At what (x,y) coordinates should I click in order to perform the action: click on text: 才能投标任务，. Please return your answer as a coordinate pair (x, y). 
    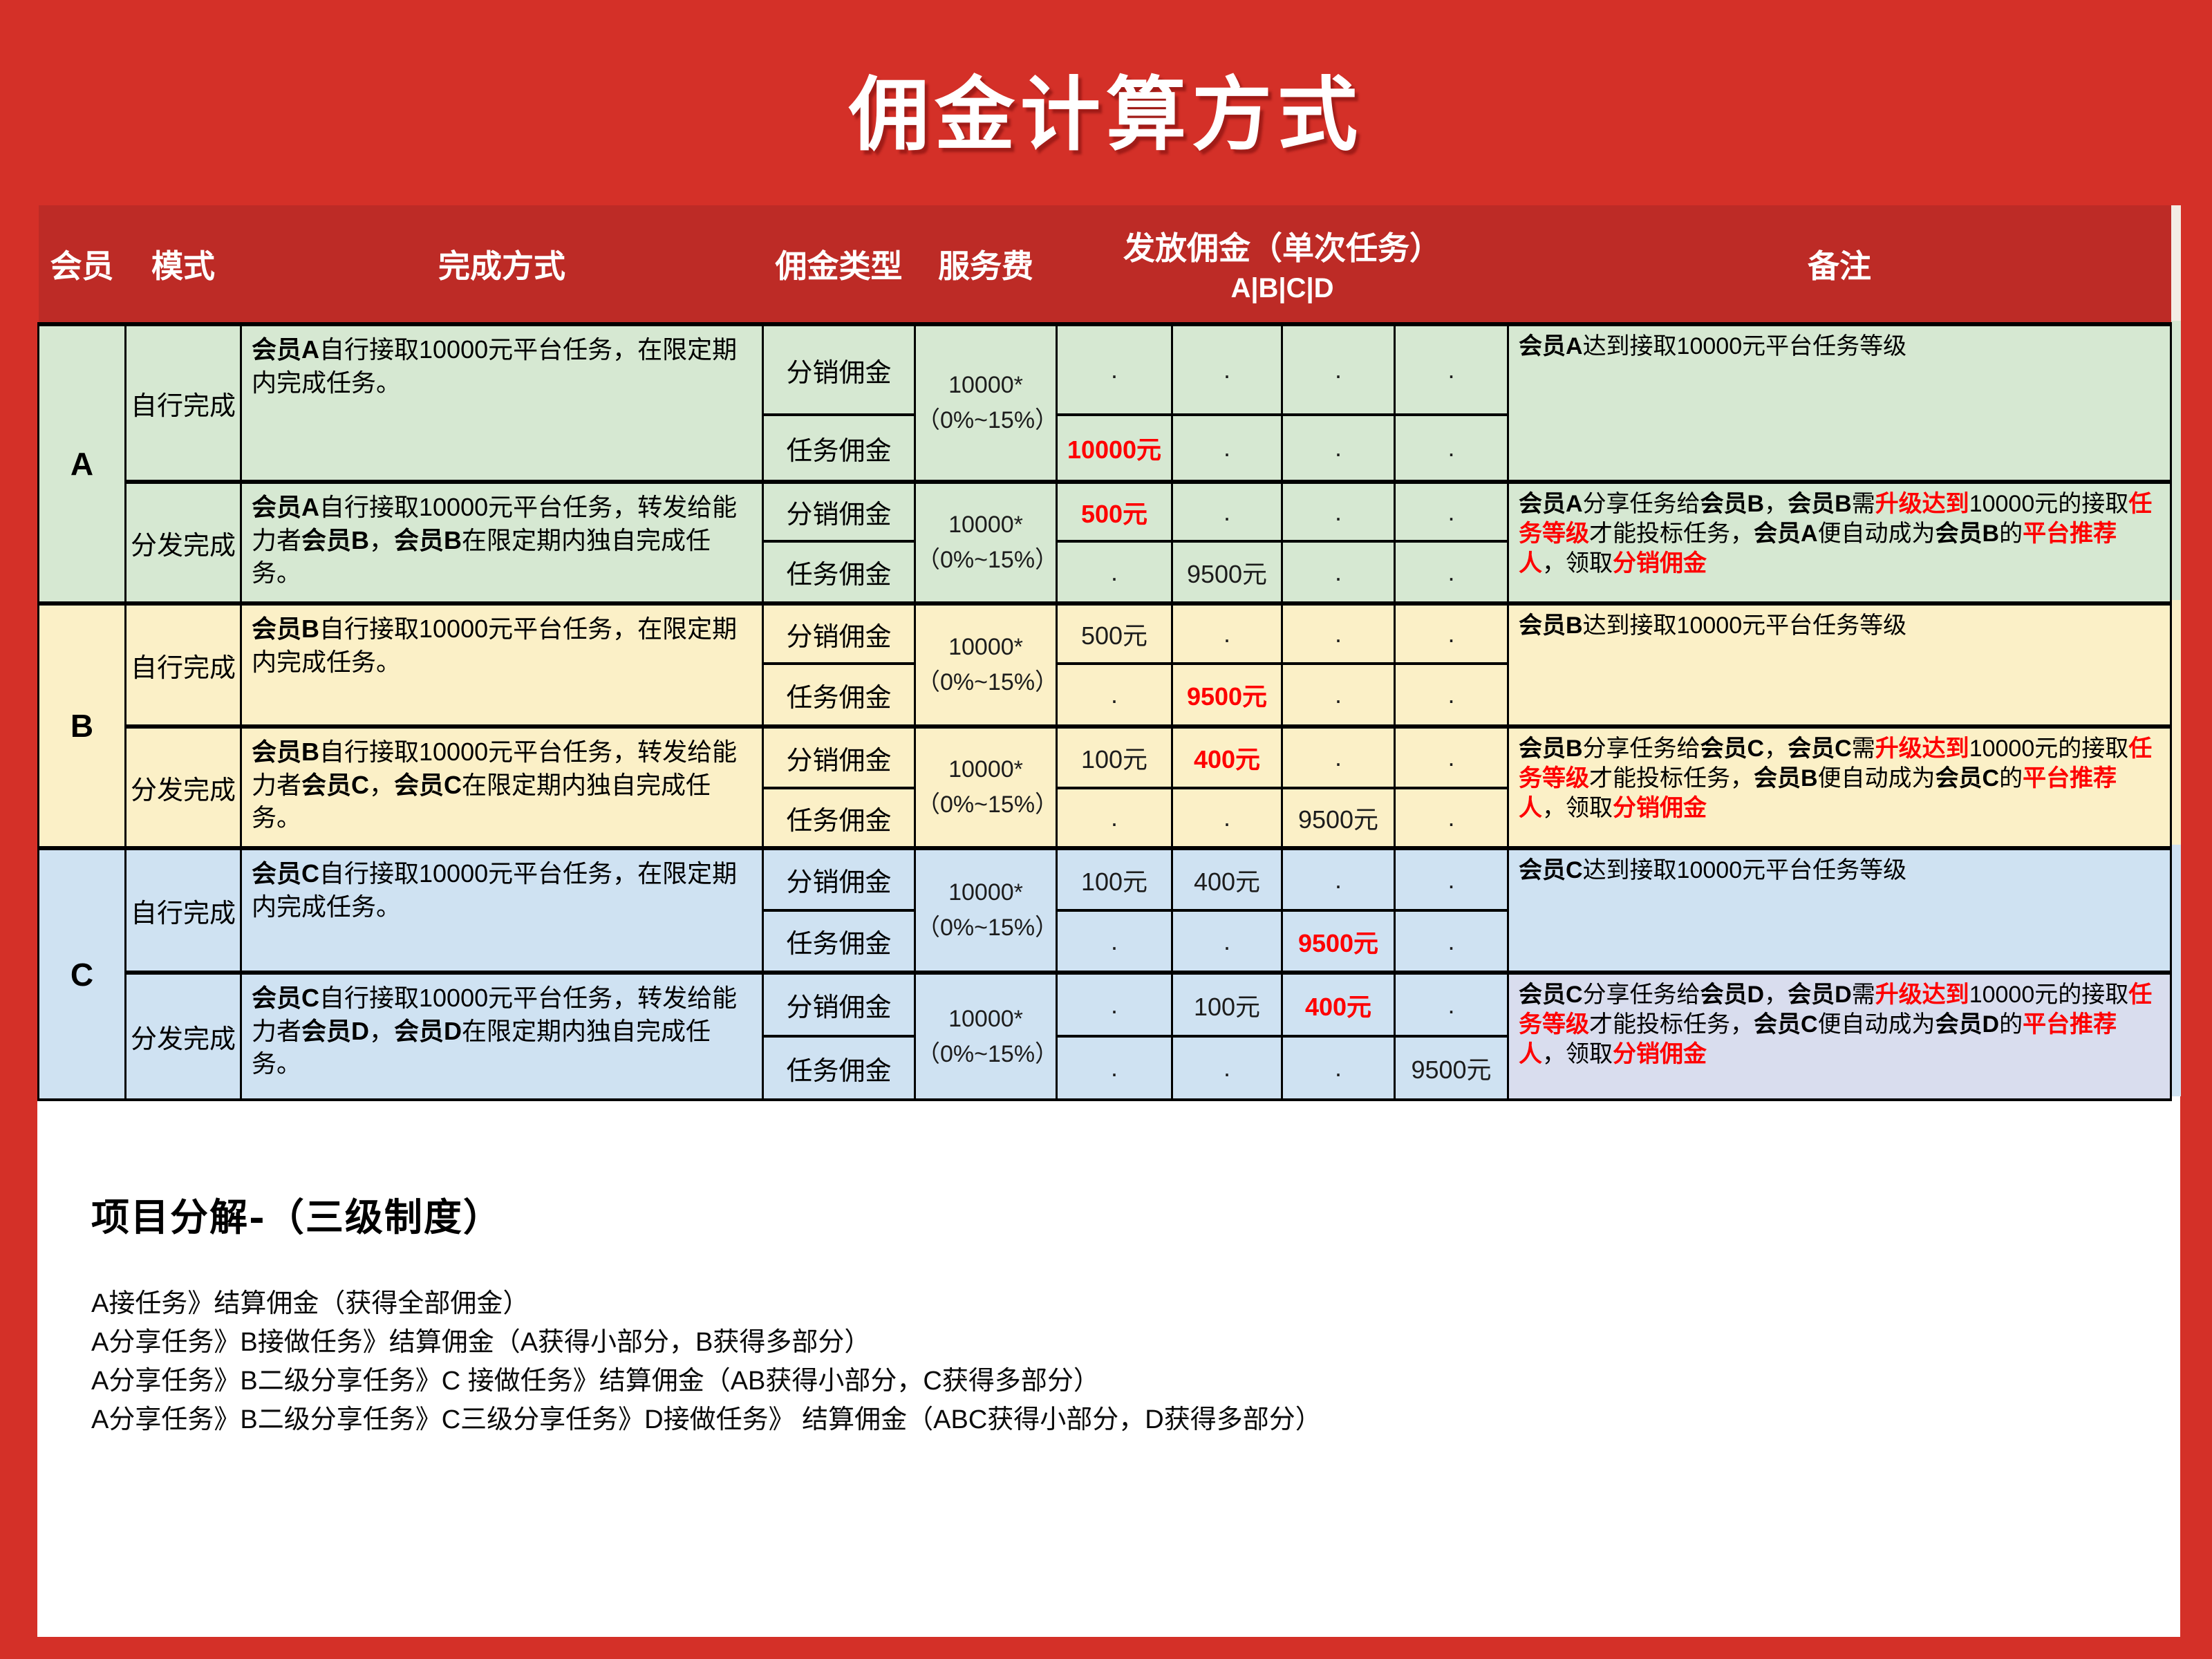
    Looking at the image, I should click on (1671, 534).